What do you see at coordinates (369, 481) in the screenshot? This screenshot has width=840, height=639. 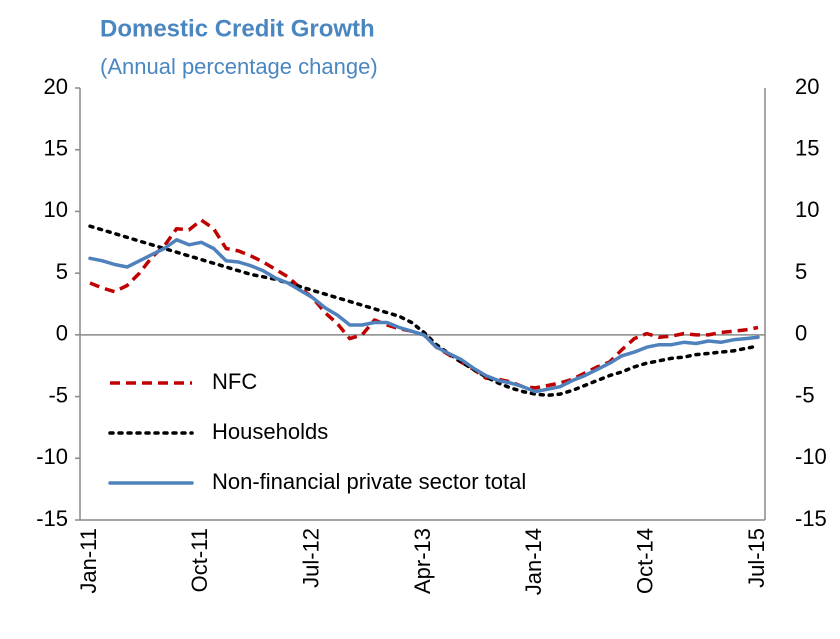 I see `legend-label: Non-financial private sector total` at bounding box center [369, 481].